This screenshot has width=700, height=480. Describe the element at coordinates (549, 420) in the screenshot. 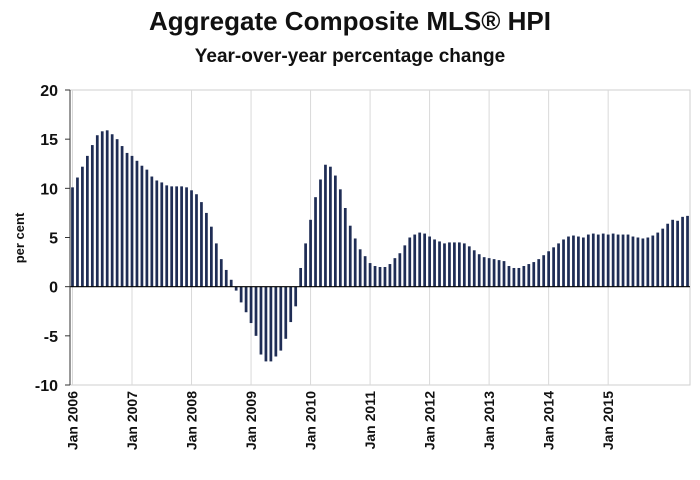

I see `x-tick-label: Jan 2014` at that location.